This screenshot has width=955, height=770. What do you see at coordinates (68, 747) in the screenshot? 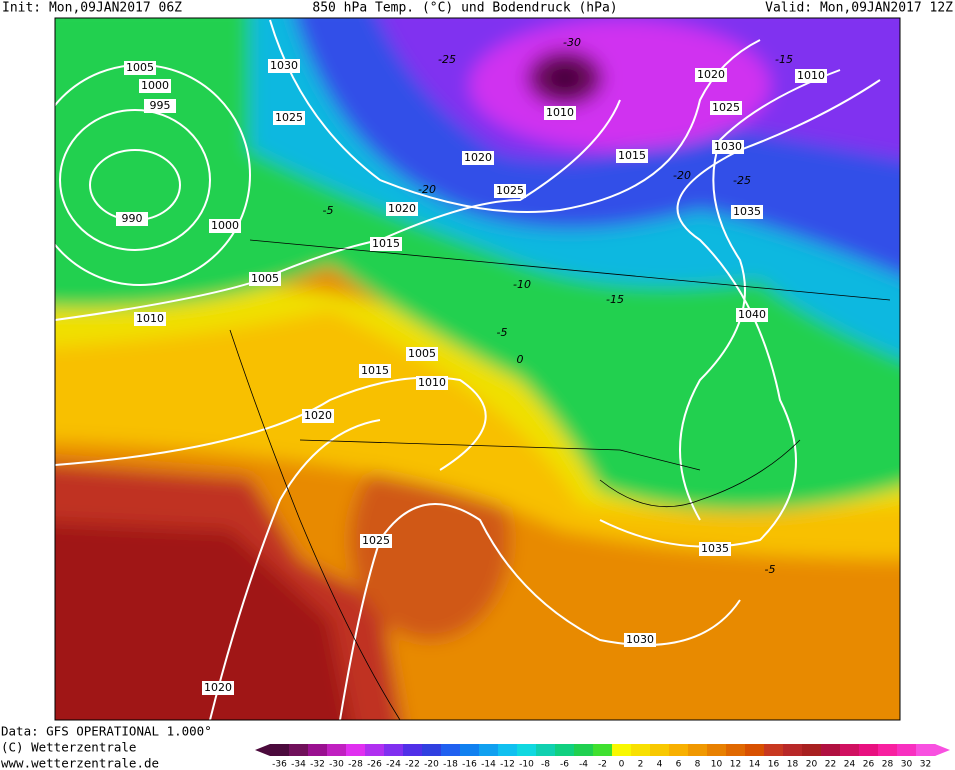
I see `copyright: (C) Wetterzentrale` at bounding box center [68, 747].